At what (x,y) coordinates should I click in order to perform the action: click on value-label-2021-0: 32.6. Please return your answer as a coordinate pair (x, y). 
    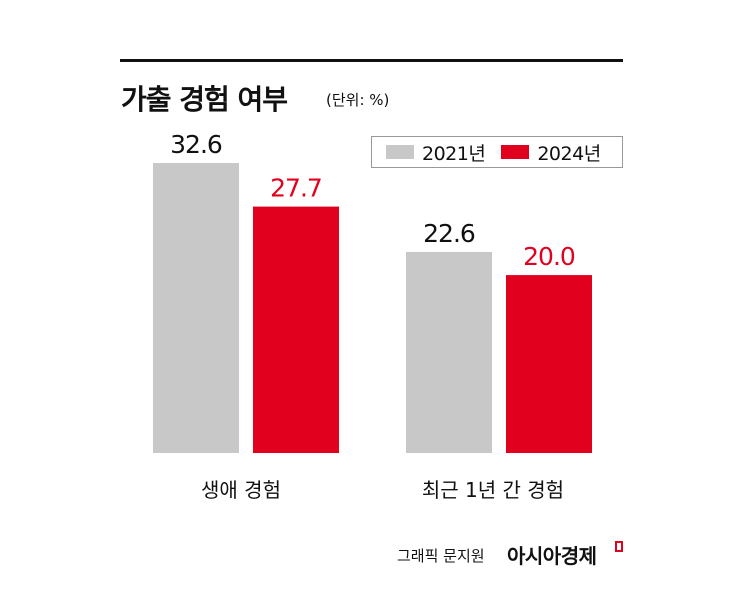
    Looking at the image, I should click on (196, 144).